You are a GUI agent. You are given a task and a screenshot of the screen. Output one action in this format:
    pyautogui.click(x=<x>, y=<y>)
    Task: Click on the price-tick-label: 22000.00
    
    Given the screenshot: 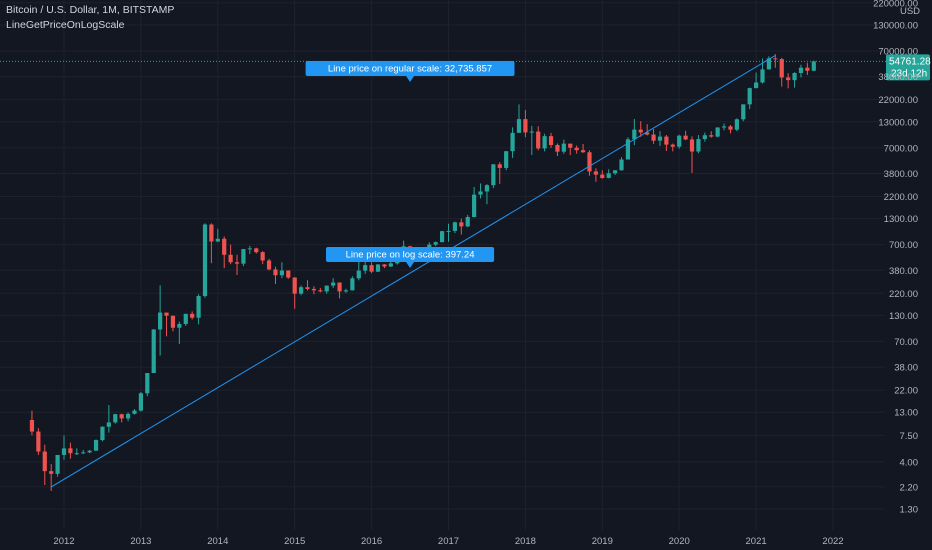 What is the action you would take?
    pyautogui.click(x=898, y=100)
    